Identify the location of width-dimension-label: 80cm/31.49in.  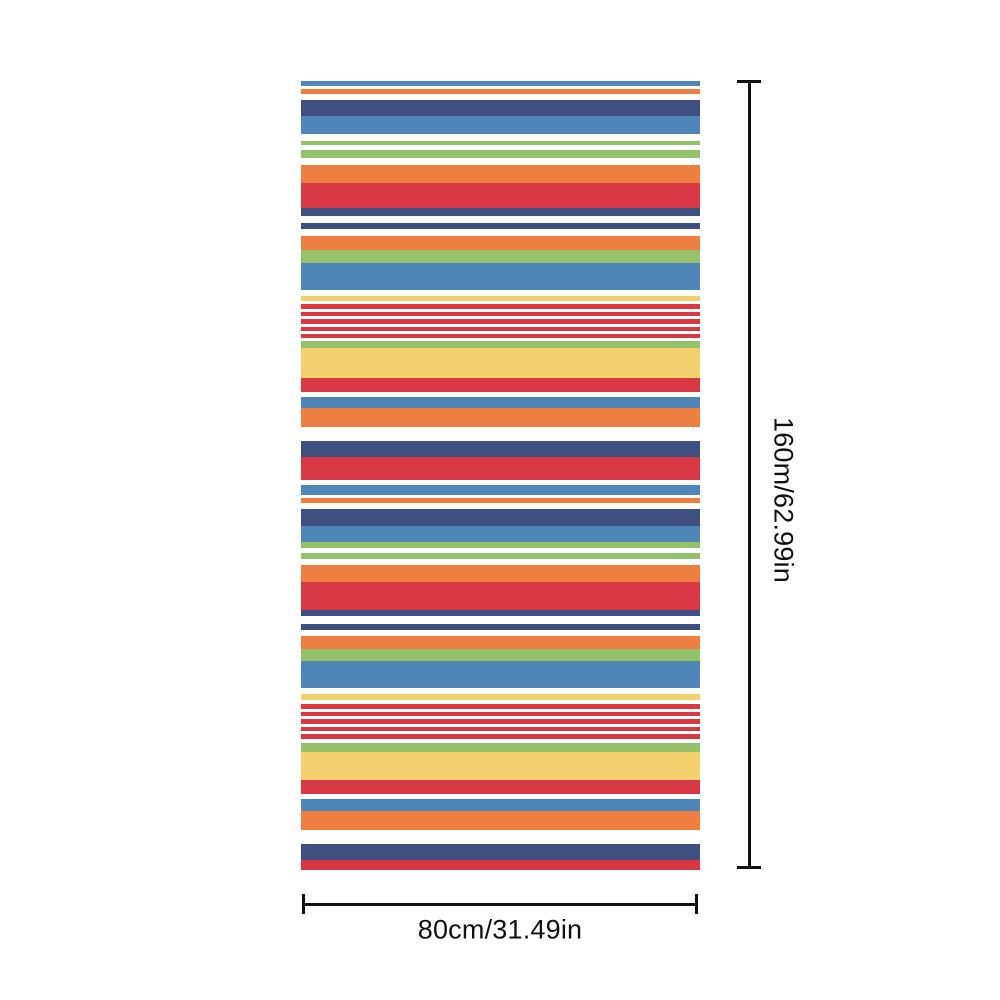
(500, 929).